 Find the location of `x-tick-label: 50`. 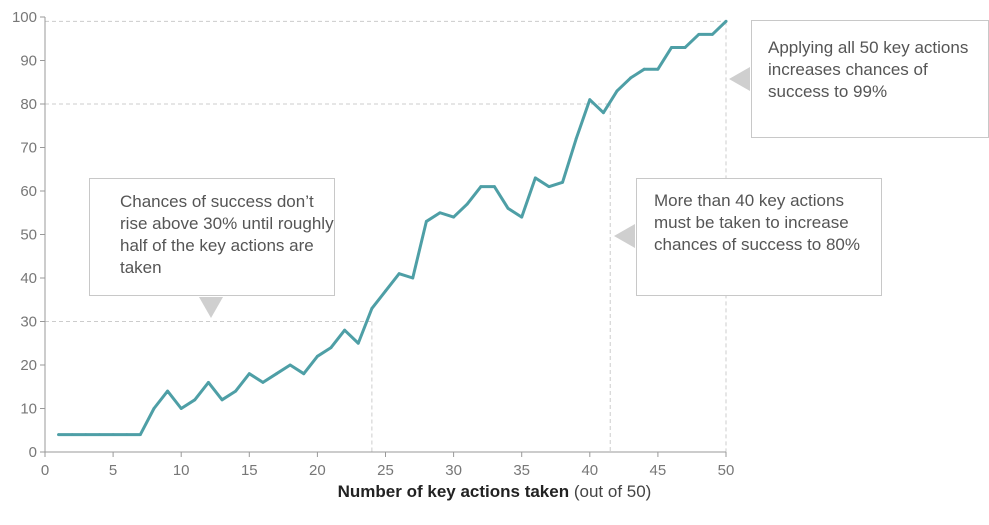

x-tick-label: 50 is located at coordinates (726, 470).